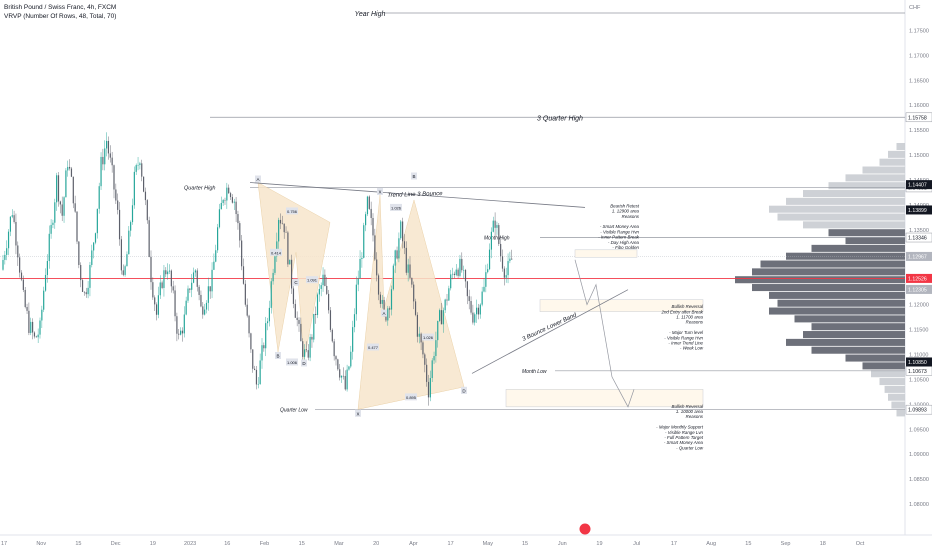 This screenshot has width=932, height=550. Describe the element at coordinates (415, 195) in the screenshot. I see `trend-line-label: Trend Line 3 Bounce` at that location.